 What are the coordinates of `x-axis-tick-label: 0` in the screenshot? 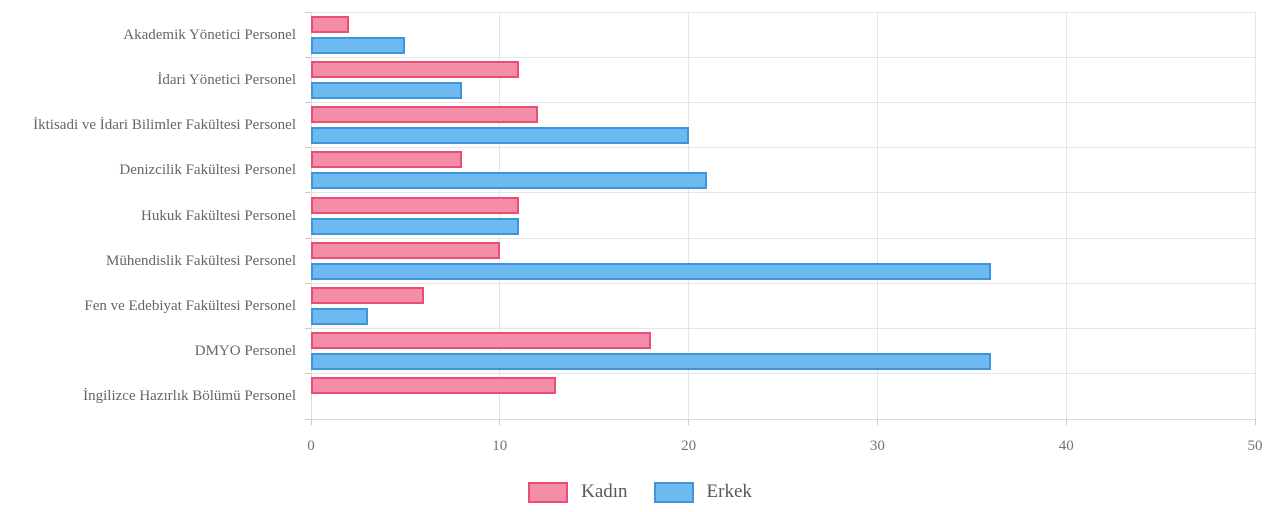 It's located at (311, 446).